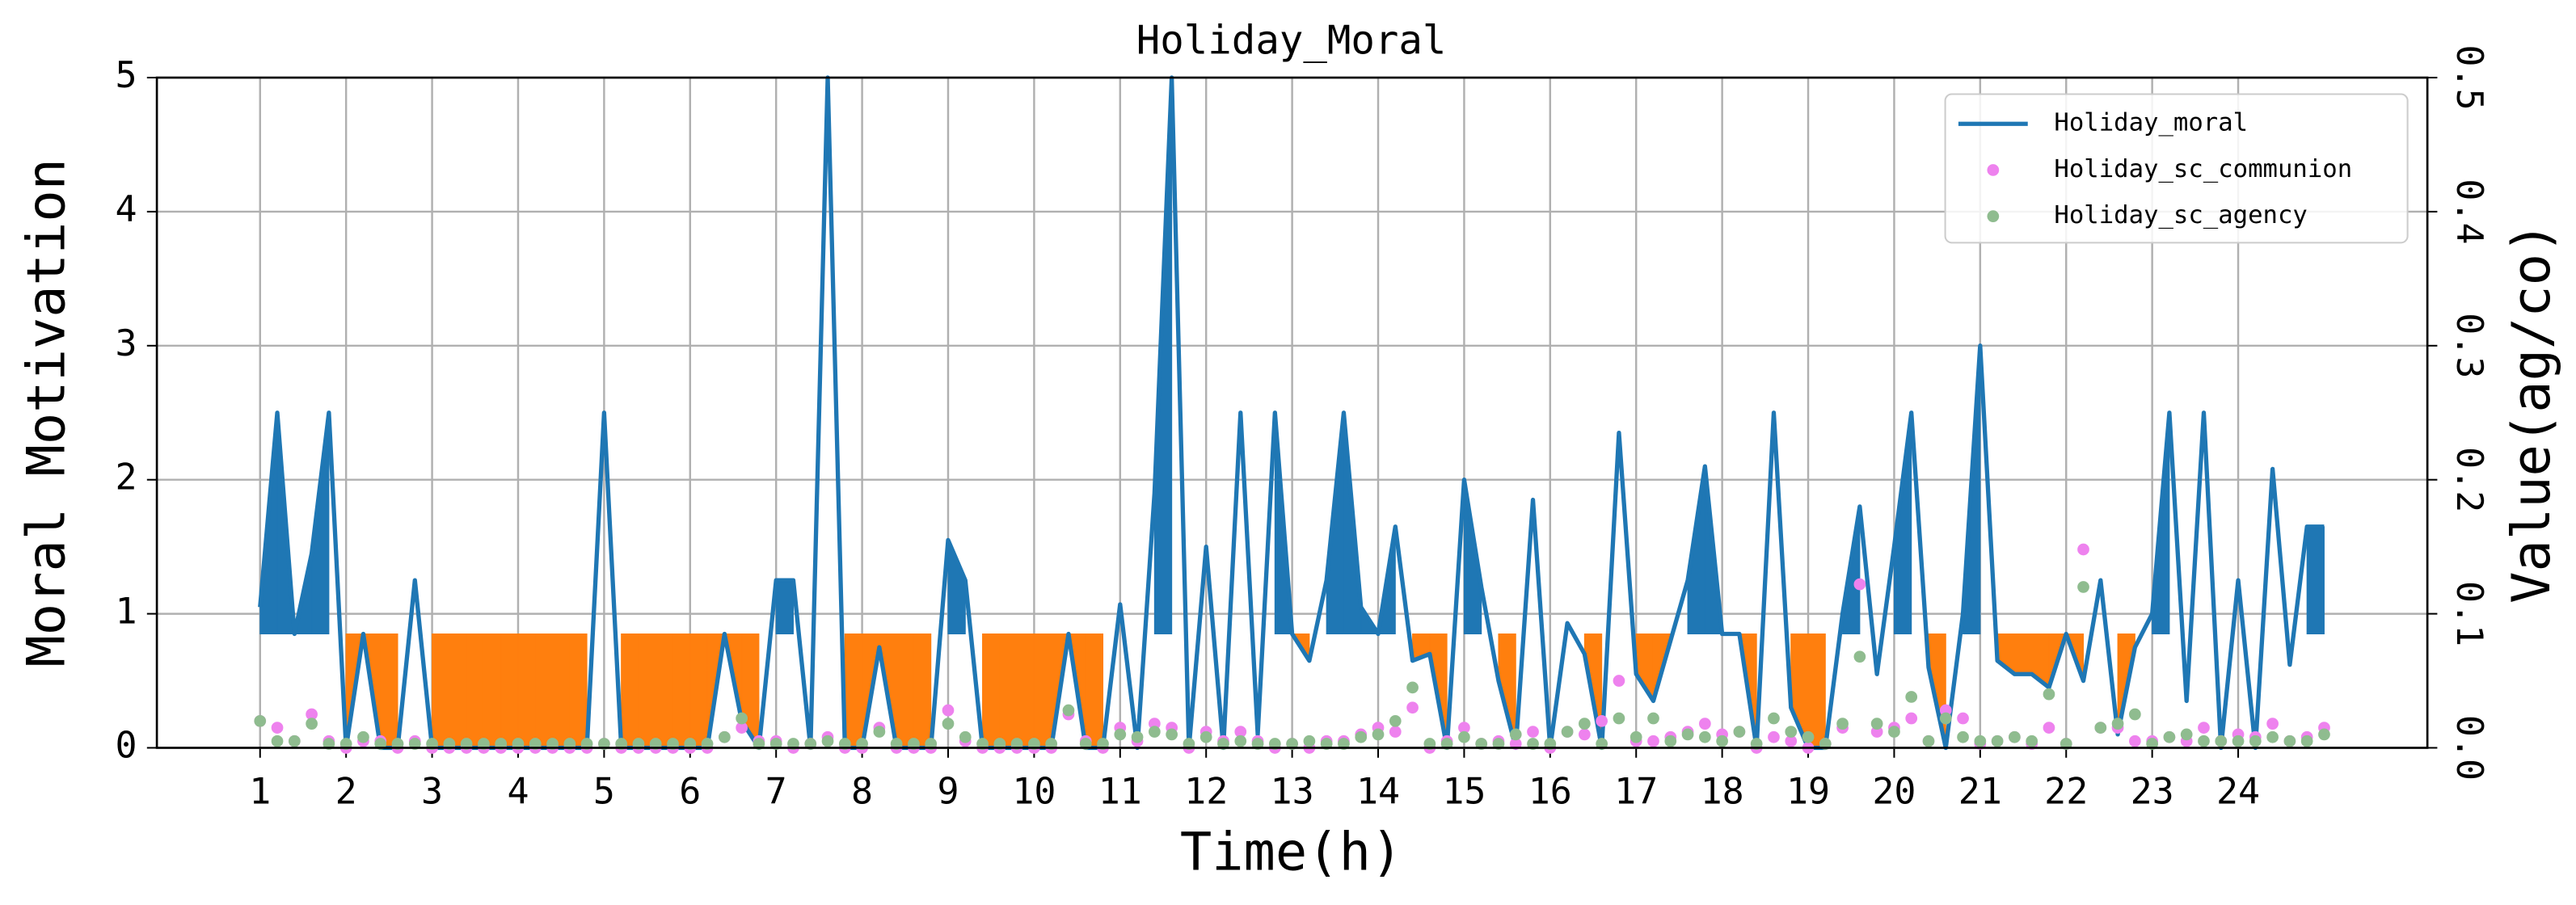  I want to click on y2-tick-label: 0.5, so click(2469, 77).